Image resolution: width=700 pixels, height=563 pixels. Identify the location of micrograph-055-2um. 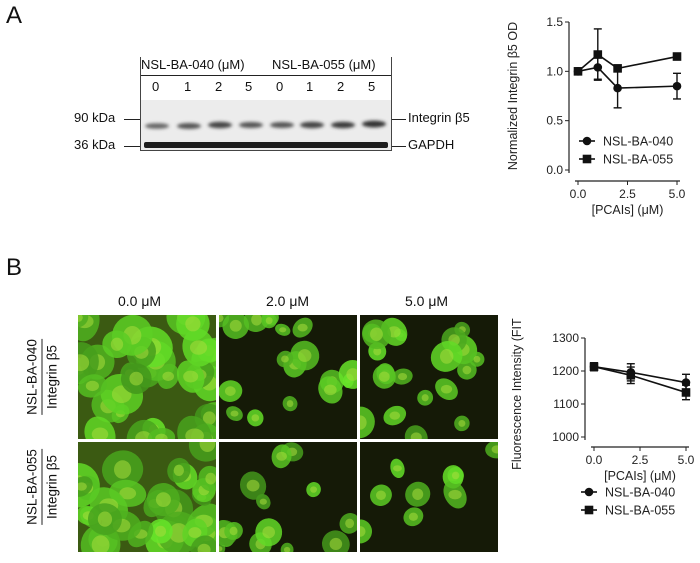
(288, 497).